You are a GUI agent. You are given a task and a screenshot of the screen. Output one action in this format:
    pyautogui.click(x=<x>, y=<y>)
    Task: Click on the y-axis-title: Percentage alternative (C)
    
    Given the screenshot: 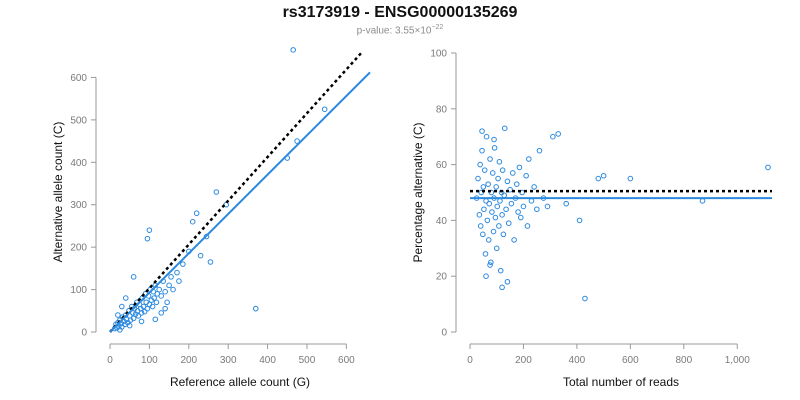 What is the action you would take?
    pyautogui.click(x=418, y=192)
    